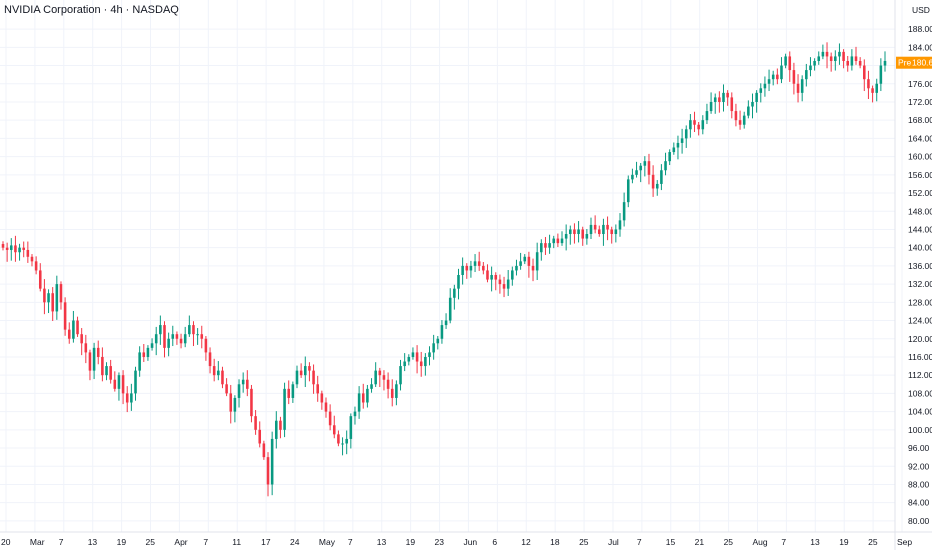 This screenshot has width=932, height=550. Describe the element at coordinates (382, 542) in the screenshot. I see `x-tick-label: 13` at that location.